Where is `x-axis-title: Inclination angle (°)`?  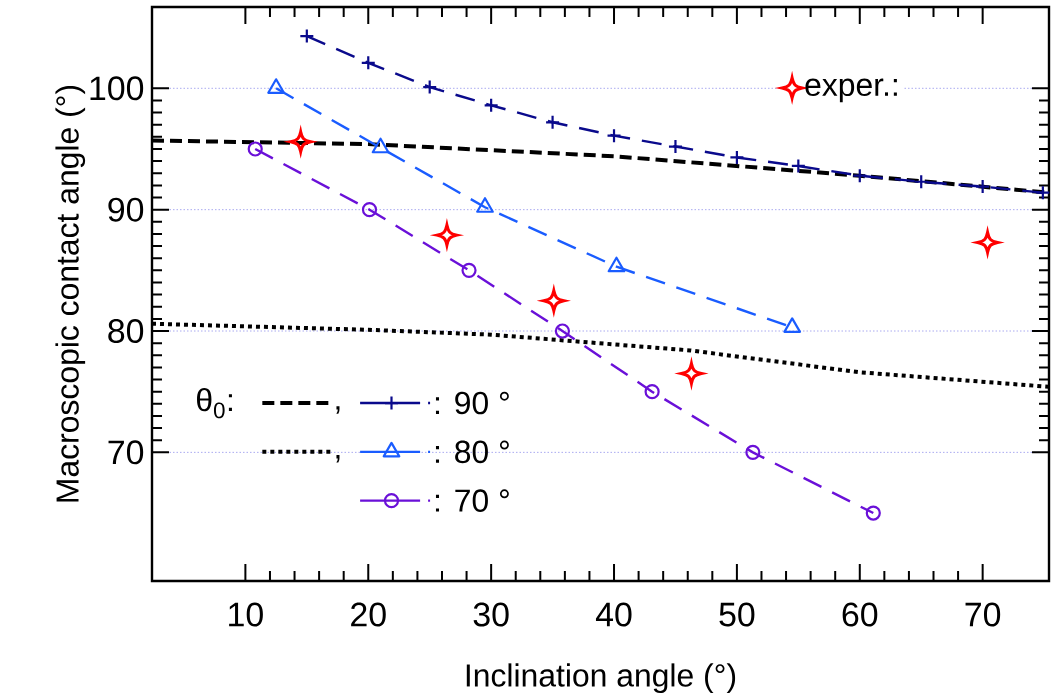
x-axis-title: Inclination angle (°) is located at coordinates (601, 678).